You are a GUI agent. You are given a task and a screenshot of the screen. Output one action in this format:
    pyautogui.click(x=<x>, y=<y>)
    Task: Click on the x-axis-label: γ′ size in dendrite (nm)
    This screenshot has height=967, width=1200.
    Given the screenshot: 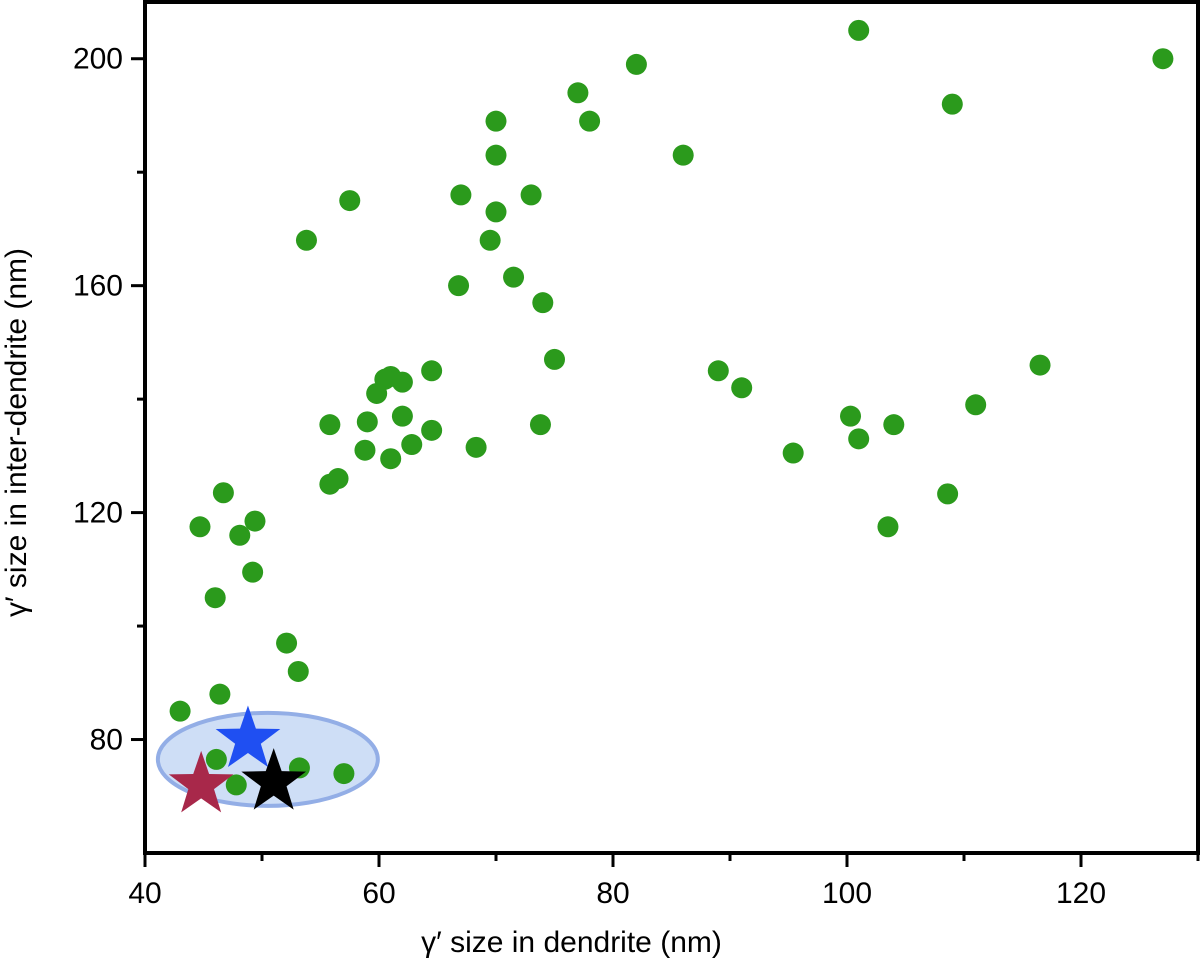 What is the action you would take?
    pyautogui.click(x=571, y=942)
    